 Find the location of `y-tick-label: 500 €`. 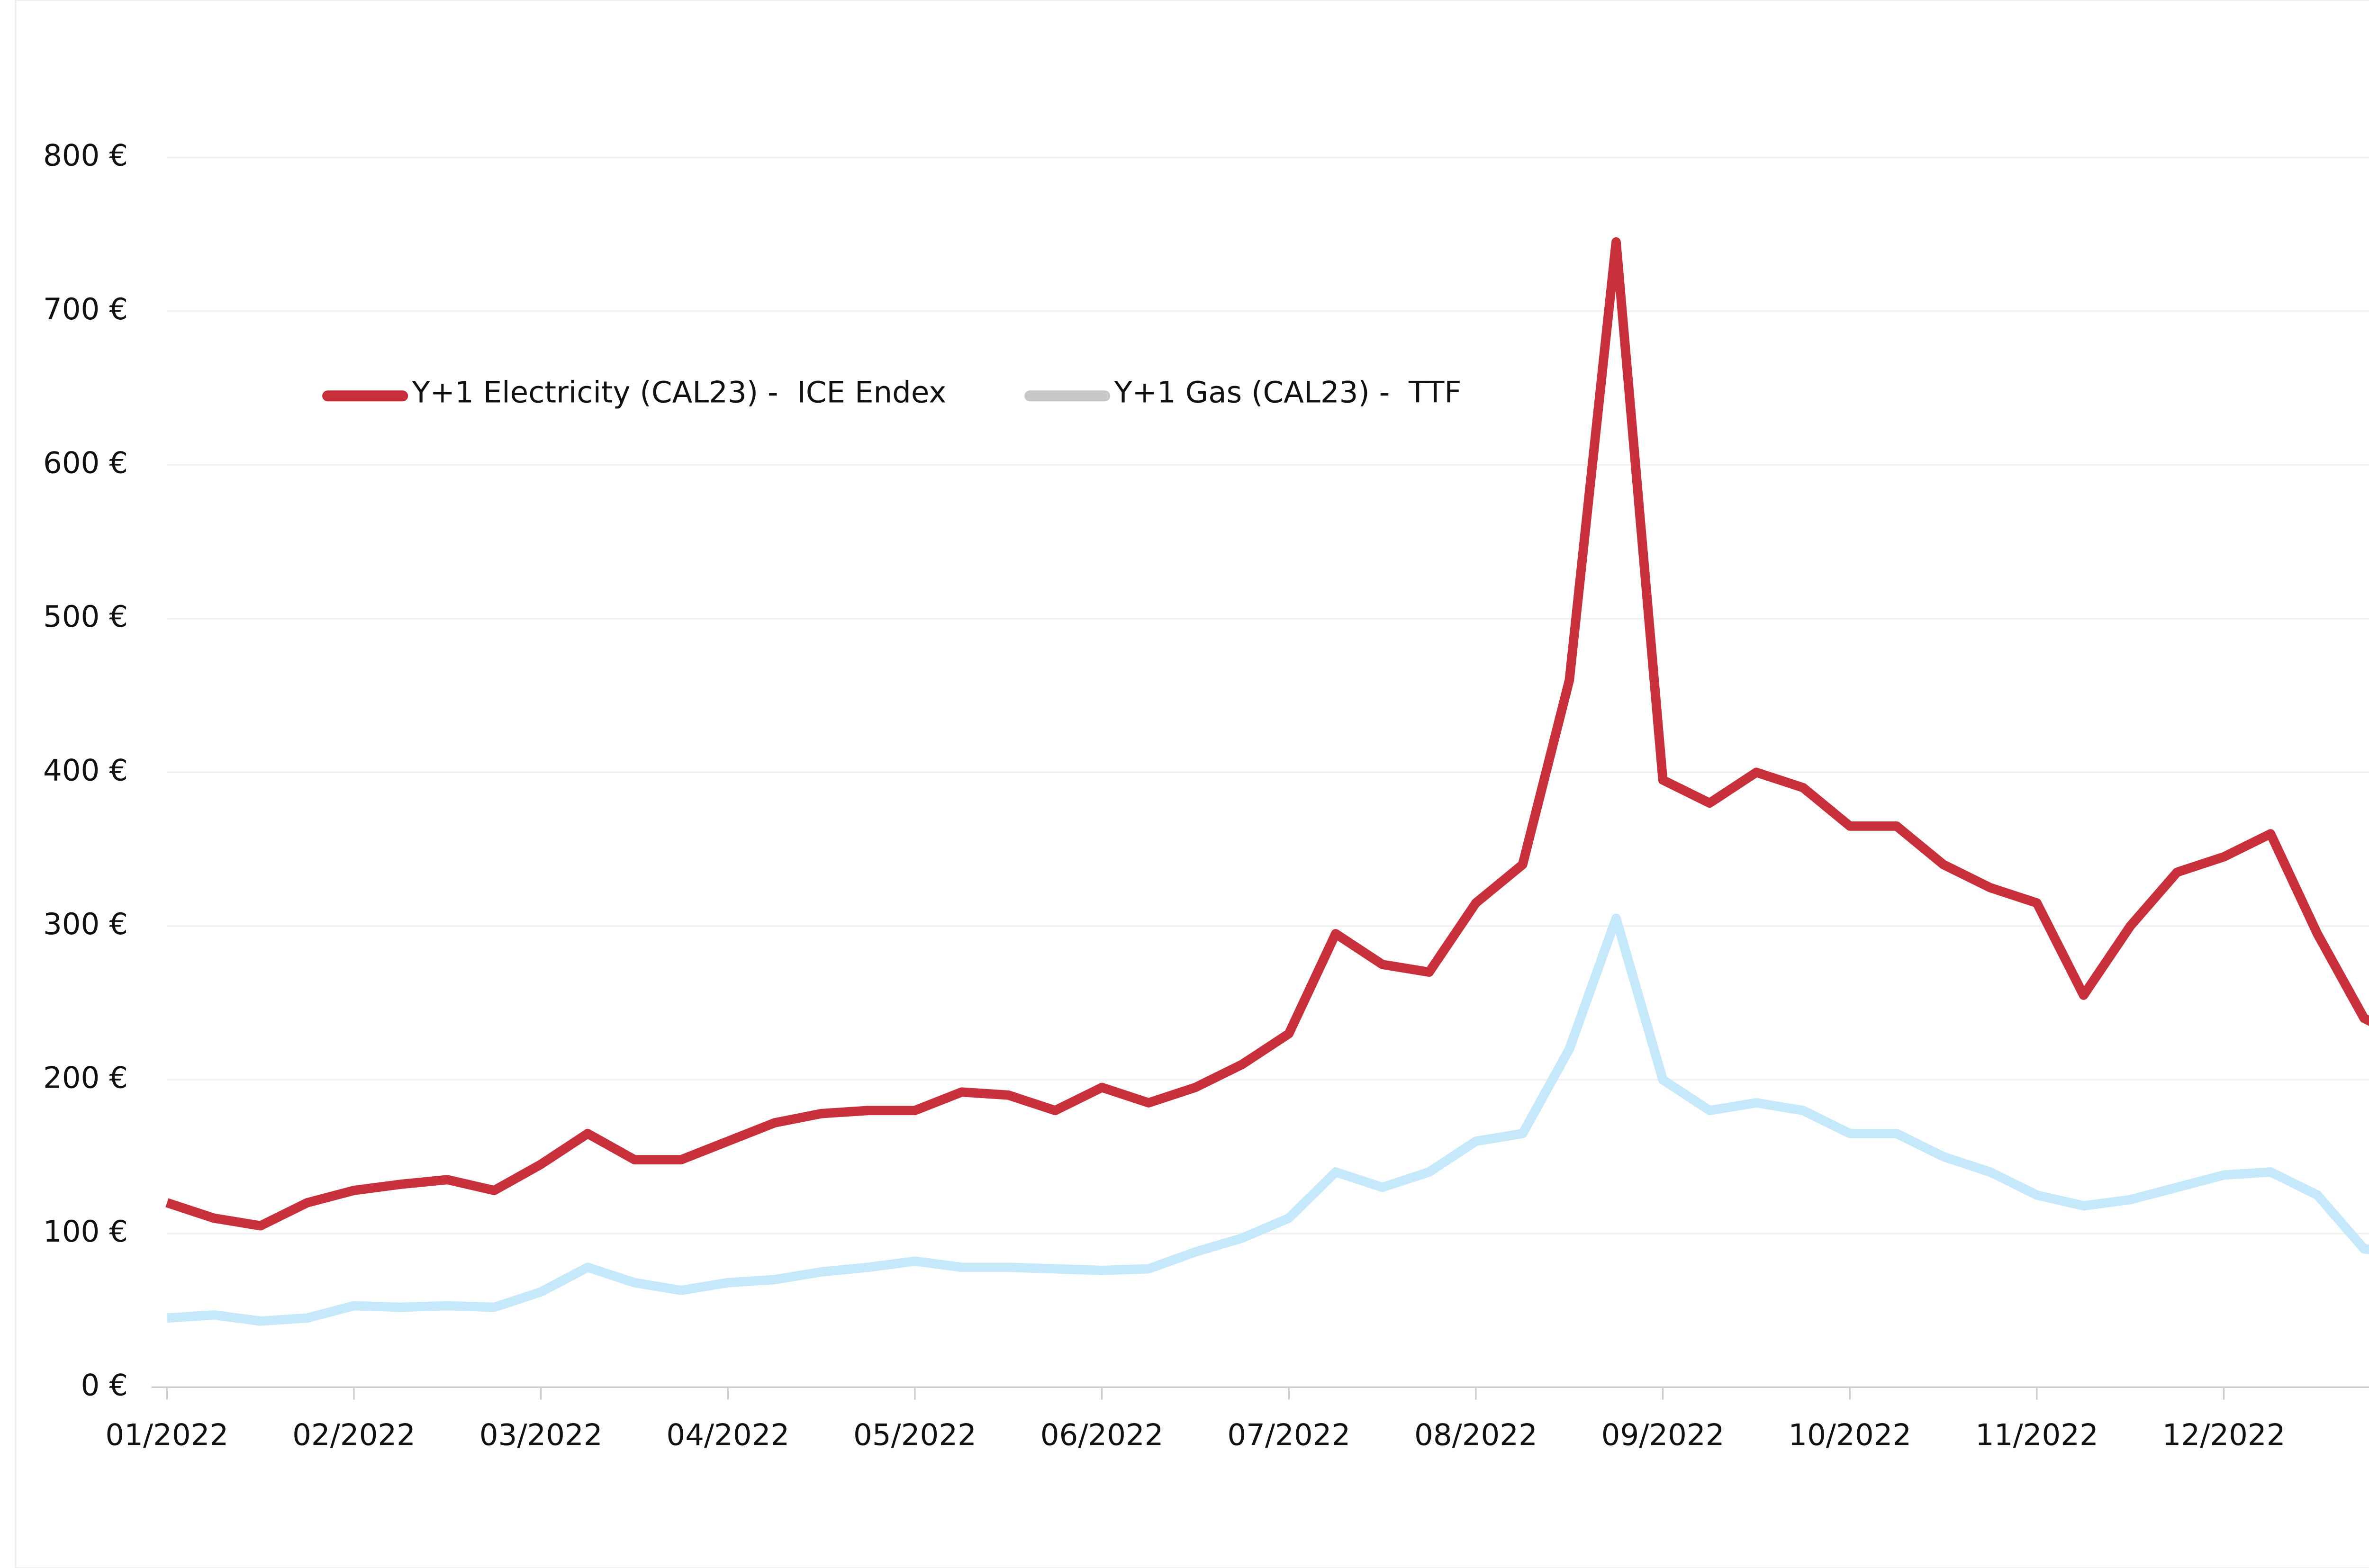

y-tick-label: 500 € is located at coordinates (85, 616).